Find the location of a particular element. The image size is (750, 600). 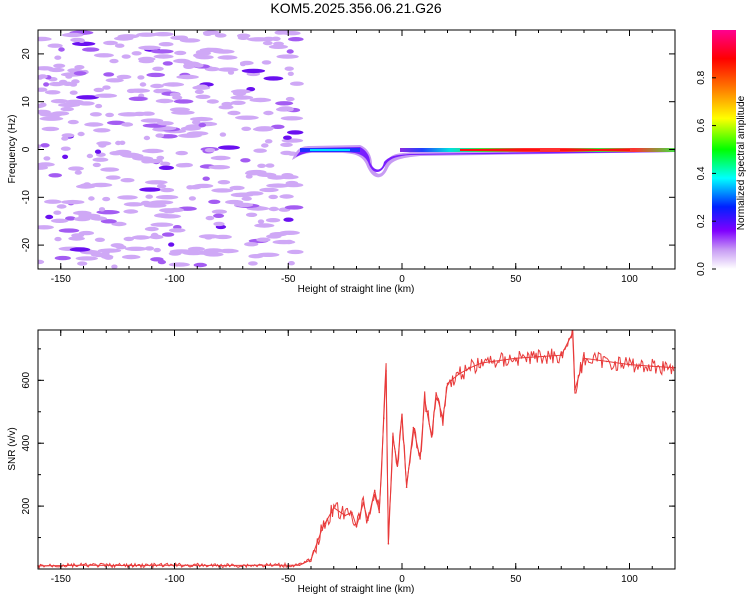

x-tick-label: 50 is located at coordinates (516, 279).